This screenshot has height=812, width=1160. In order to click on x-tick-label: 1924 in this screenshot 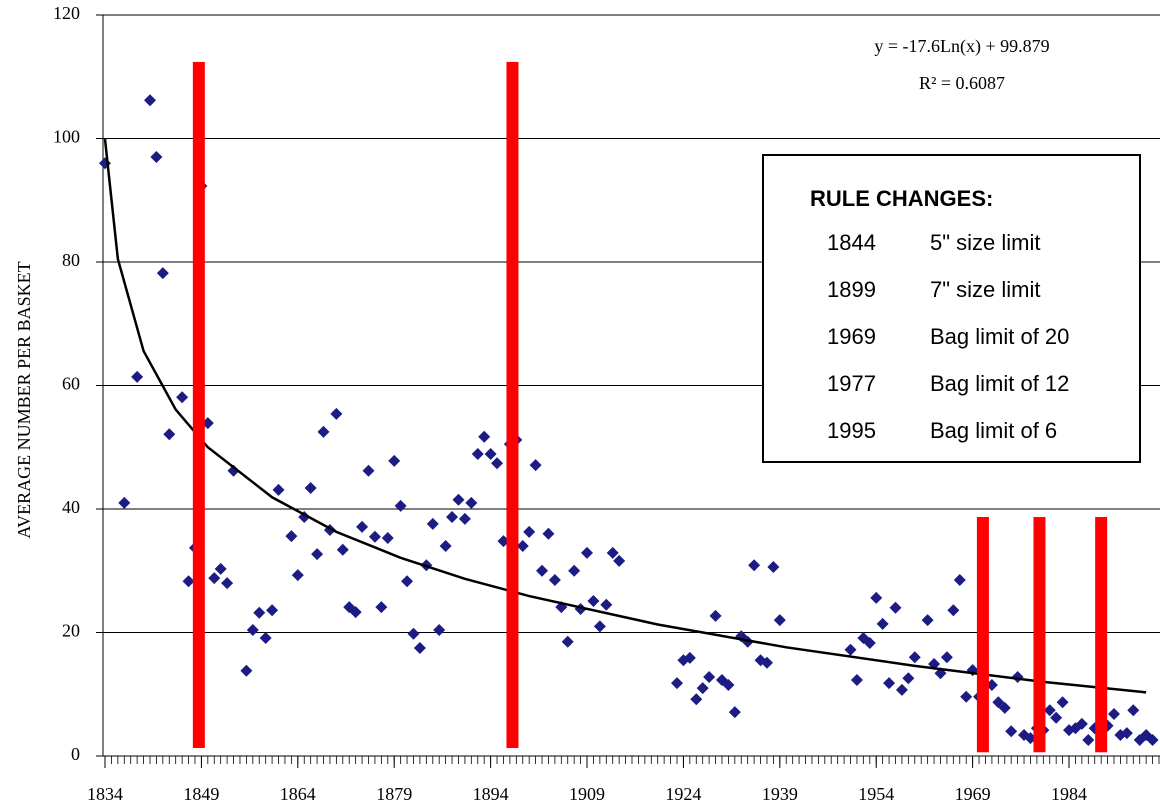, I will do `click(683, 794)`.